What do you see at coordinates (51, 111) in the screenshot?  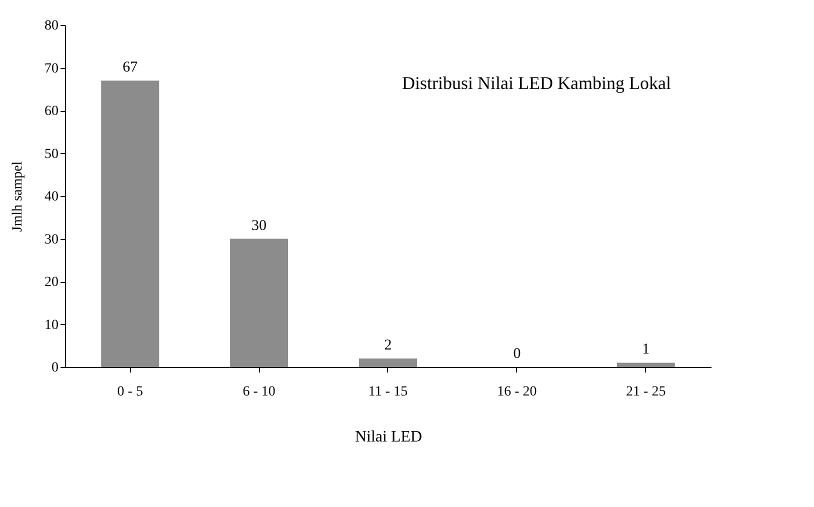 I see `y-tick-label: 60` at bounding box center [51, 111].